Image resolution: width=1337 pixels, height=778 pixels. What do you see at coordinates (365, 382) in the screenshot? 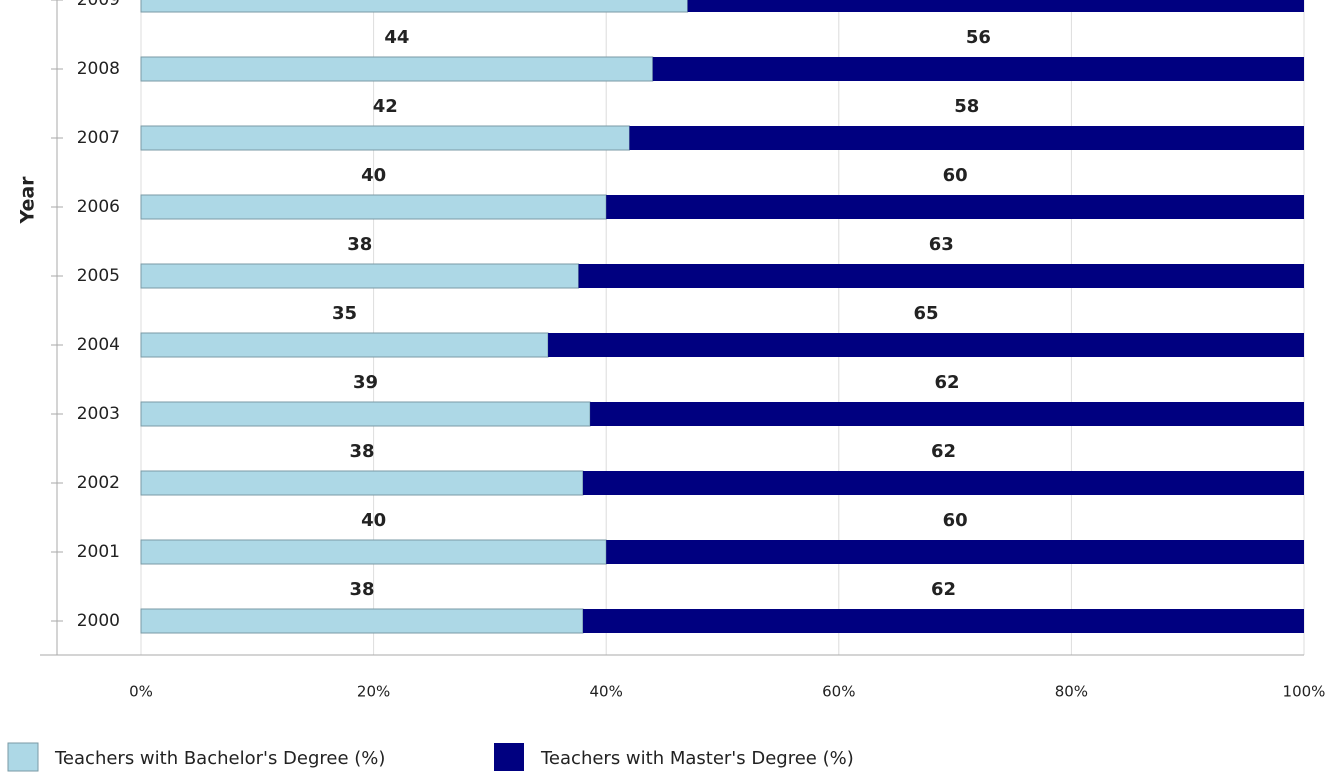
I see `data-label: 39` at bounding box center [365, 382].